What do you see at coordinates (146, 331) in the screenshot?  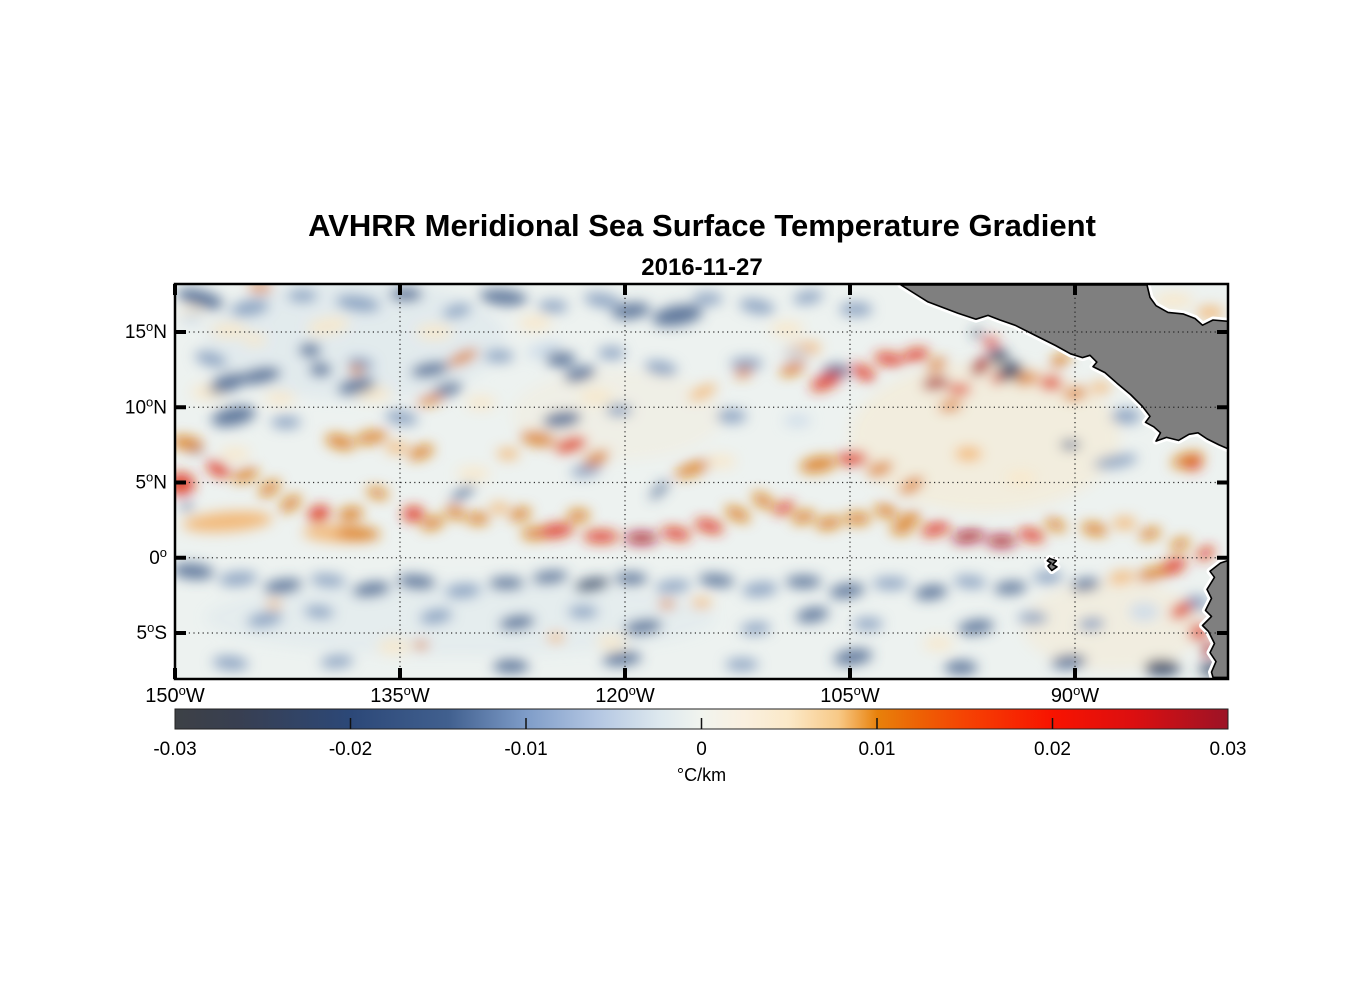 I see `y-tick-label: 15oN` at bounding box center [146, 331].